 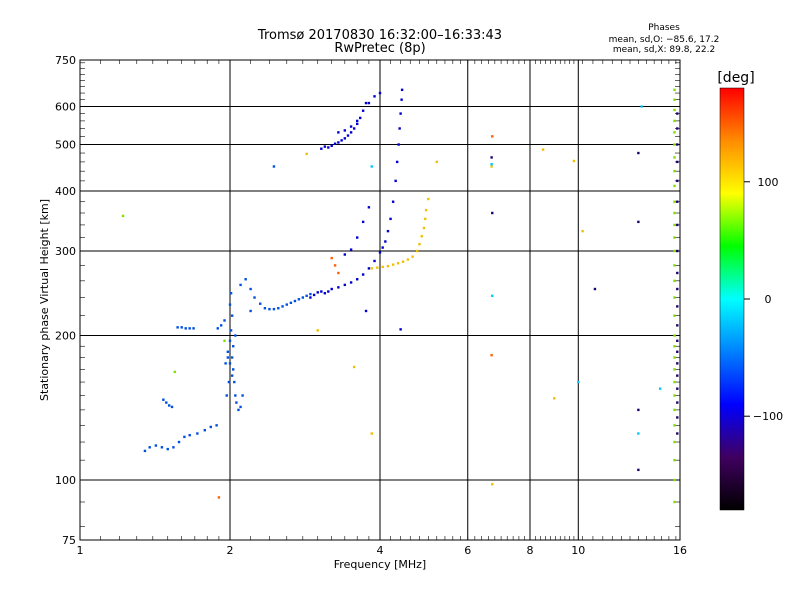 What do you see at coordinates (768, 182) in the screenshot?
I see `colorbar-tick-label: 100` at bounding box center [768, 182].